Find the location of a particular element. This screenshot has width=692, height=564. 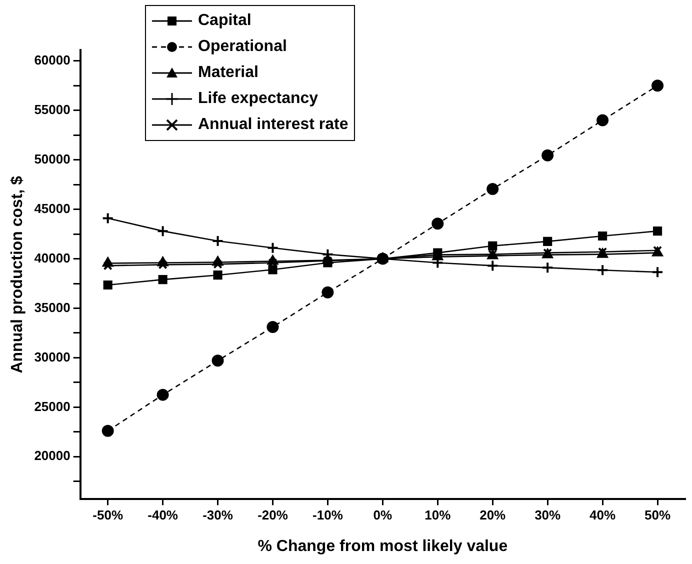

y-tick-label: 50000 is located at coordinates (52, 158).